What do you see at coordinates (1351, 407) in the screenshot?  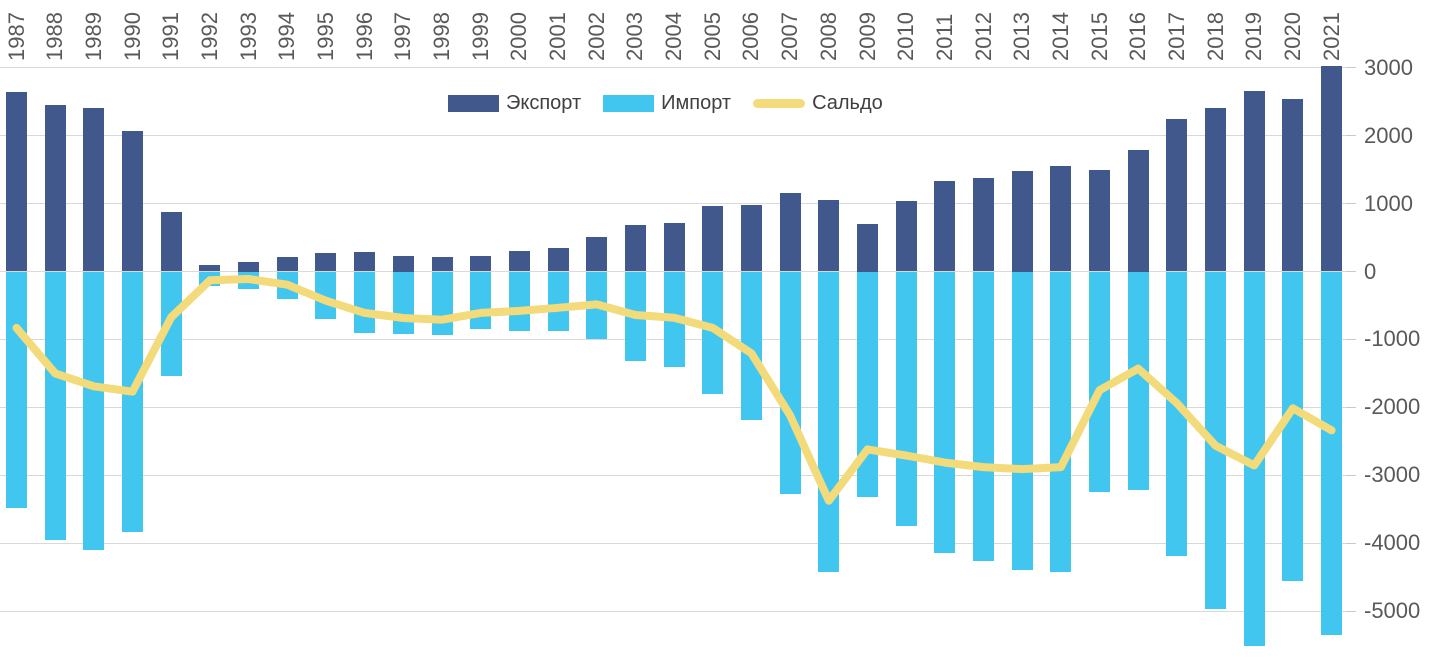 I see `axis-tick--2000` at bounding box center [1351, 407].